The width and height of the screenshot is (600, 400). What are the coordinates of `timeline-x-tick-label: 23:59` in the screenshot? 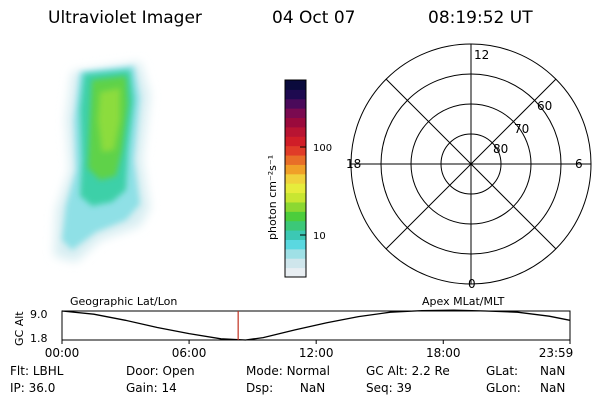 It's located at (556, 353).